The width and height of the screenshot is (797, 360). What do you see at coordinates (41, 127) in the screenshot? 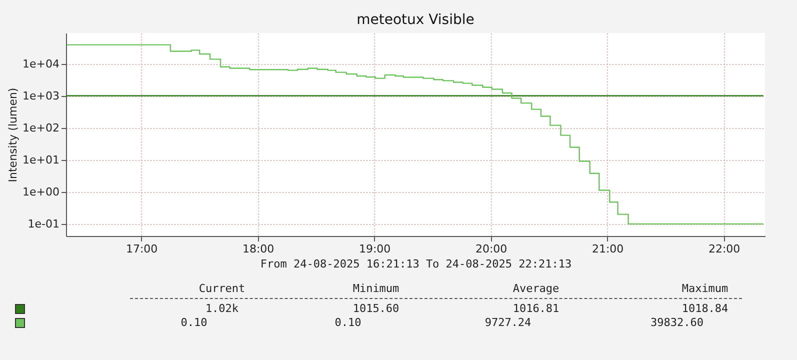
I see `y-tick-label: 1e+02` at bounding box center [41, 127].